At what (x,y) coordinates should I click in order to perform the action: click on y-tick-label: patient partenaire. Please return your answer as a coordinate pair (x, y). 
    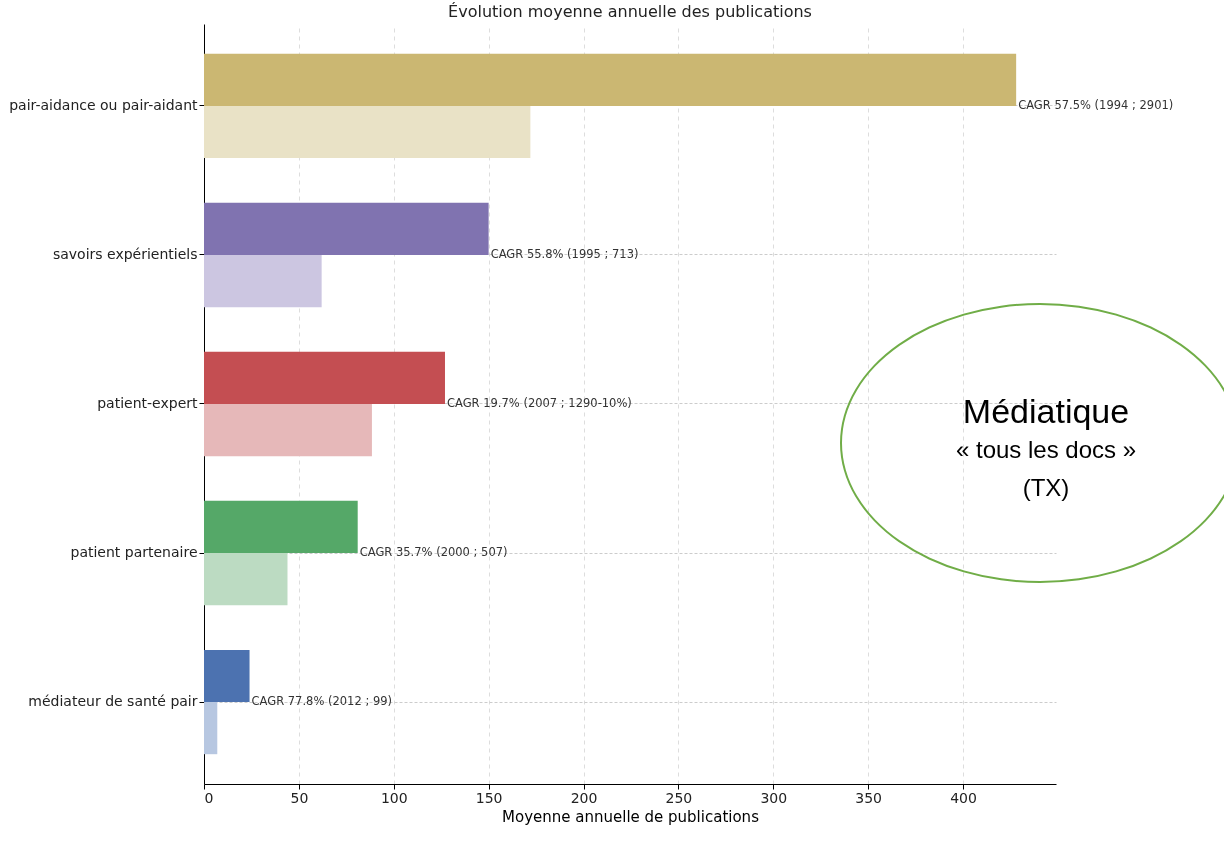
    Looking at the image, I should click on (134, 552).